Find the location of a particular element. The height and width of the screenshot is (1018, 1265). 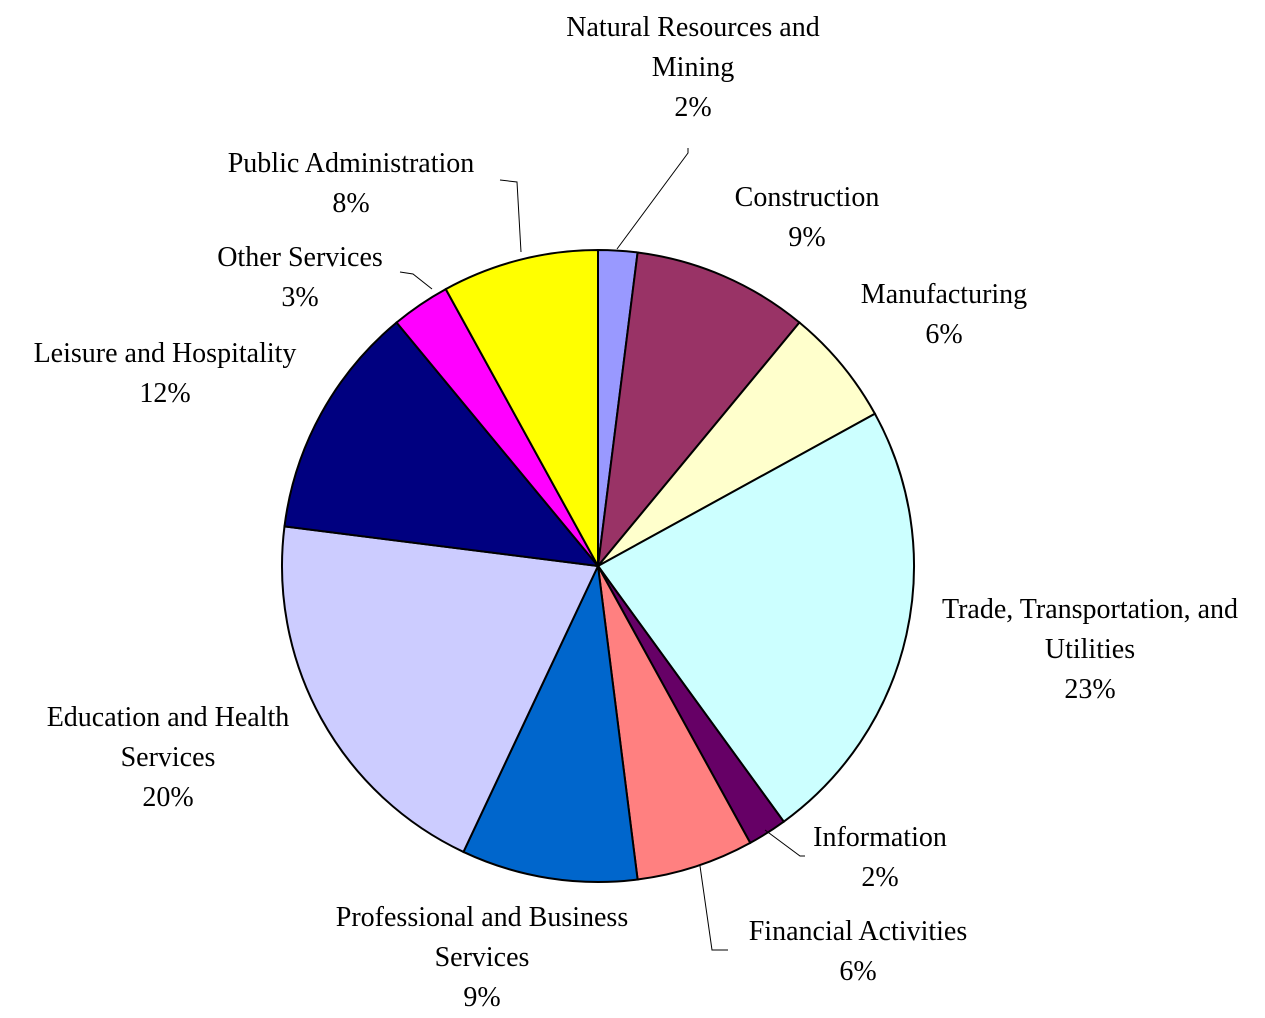

slice-label: Trade, Transportation, and Utilities 23% is located at coordinates (1090, 650).